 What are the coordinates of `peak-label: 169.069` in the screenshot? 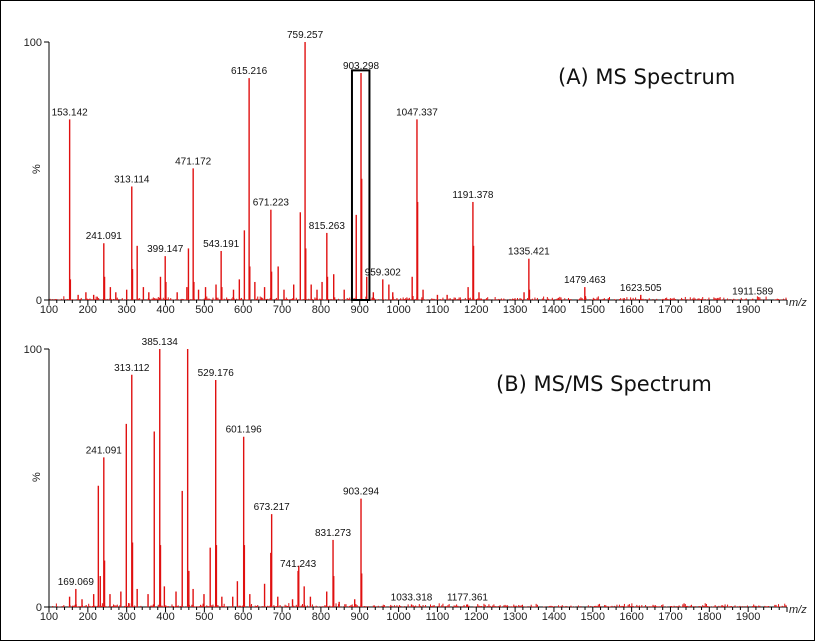 It's located at (76, 582).